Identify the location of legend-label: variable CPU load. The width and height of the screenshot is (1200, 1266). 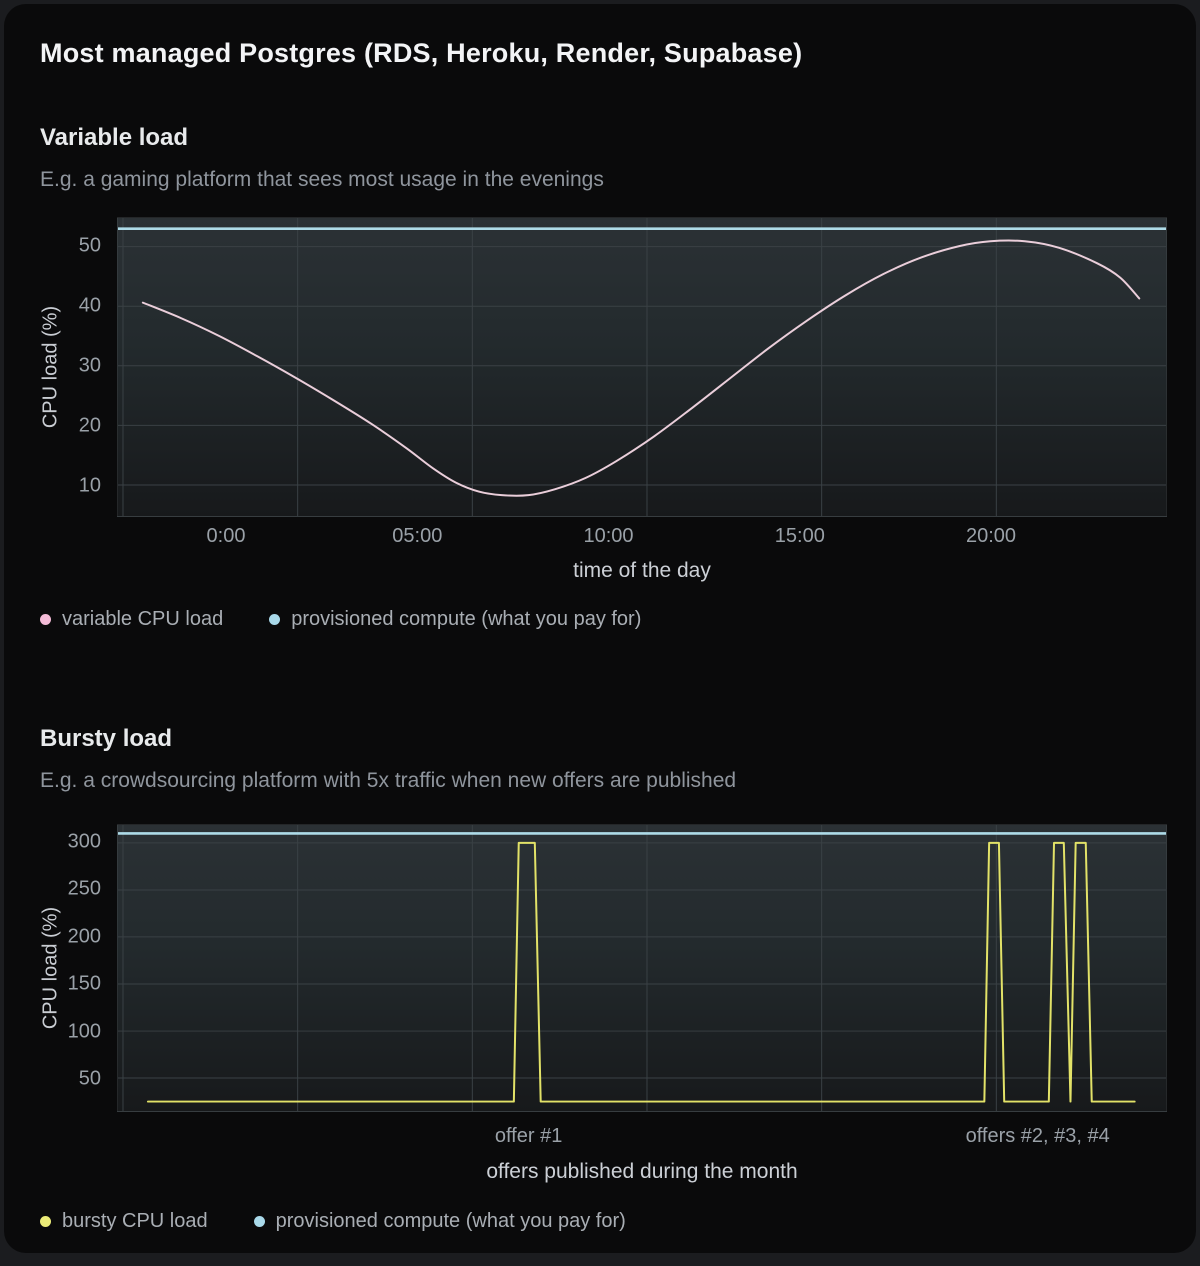
(143, 619).